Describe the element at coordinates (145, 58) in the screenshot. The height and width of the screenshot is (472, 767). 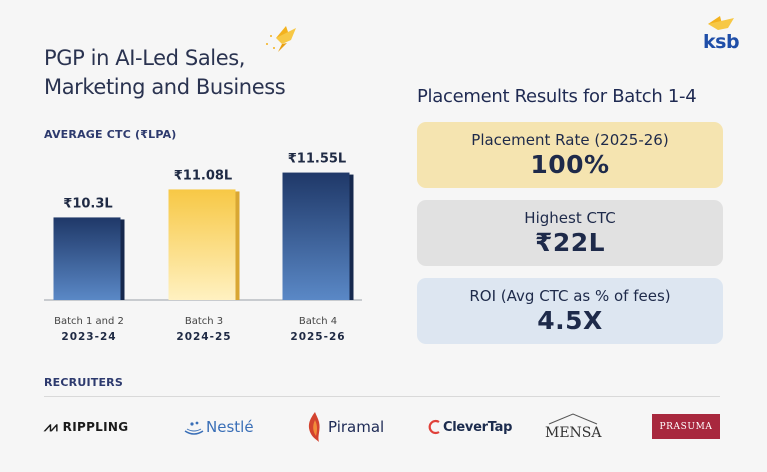
I see `title-line-1: PGP in AI-Led Sales,` at that location.